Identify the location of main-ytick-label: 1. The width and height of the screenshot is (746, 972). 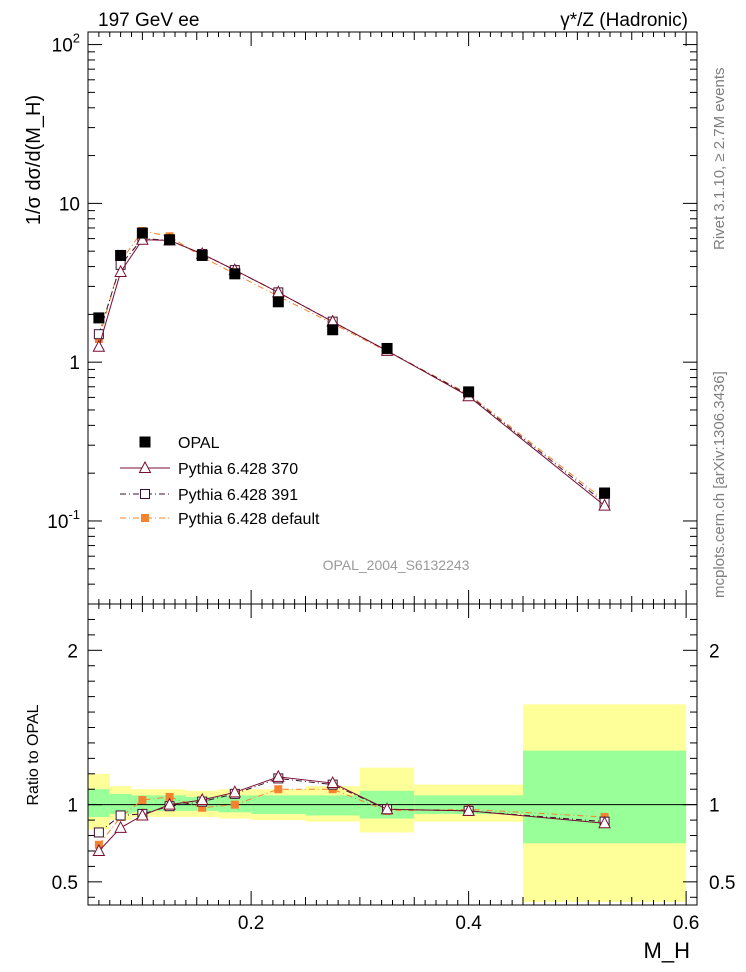
(74, 363).